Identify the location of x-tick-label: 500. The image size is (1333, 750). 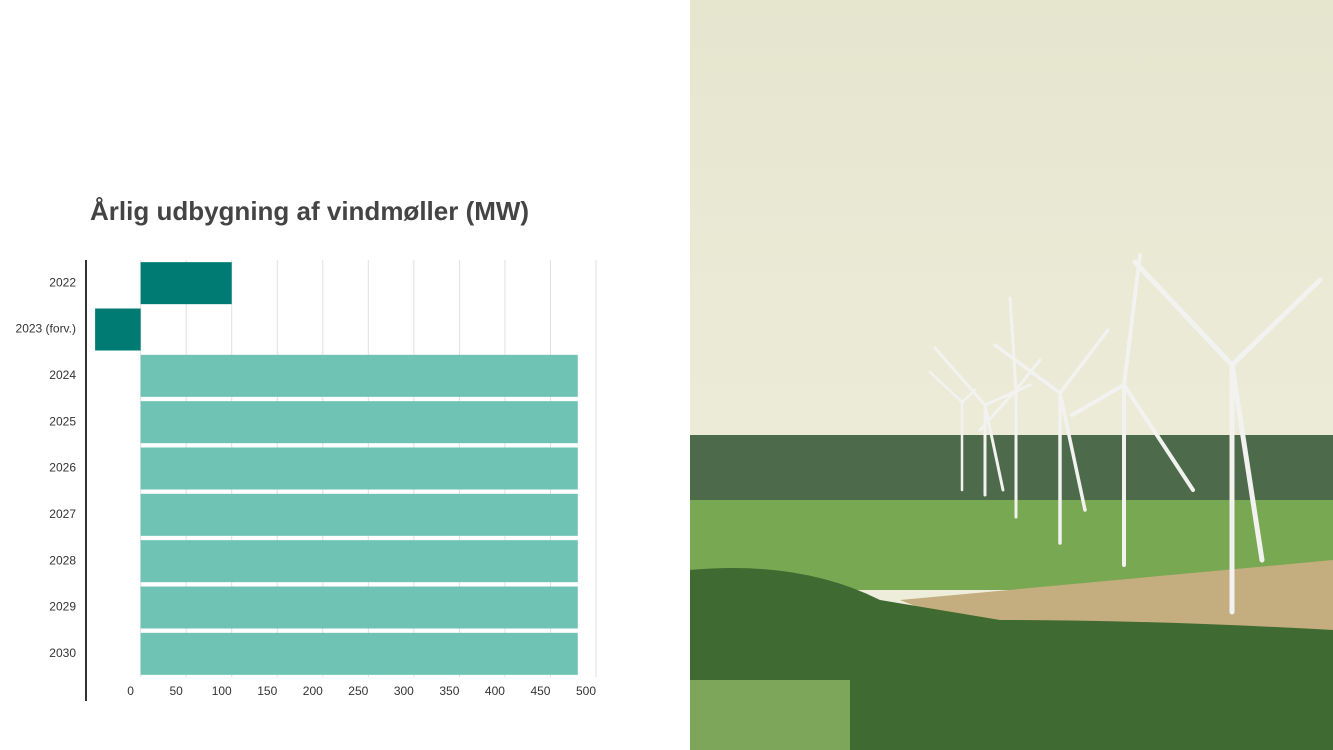
(586, 691).